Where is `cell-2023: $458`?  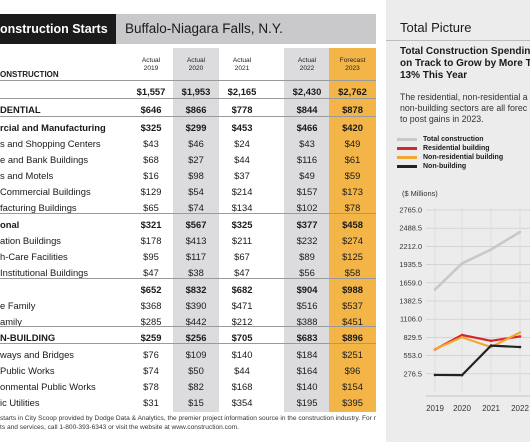
cell-2023: $458 is located at coordinates (352, 224).